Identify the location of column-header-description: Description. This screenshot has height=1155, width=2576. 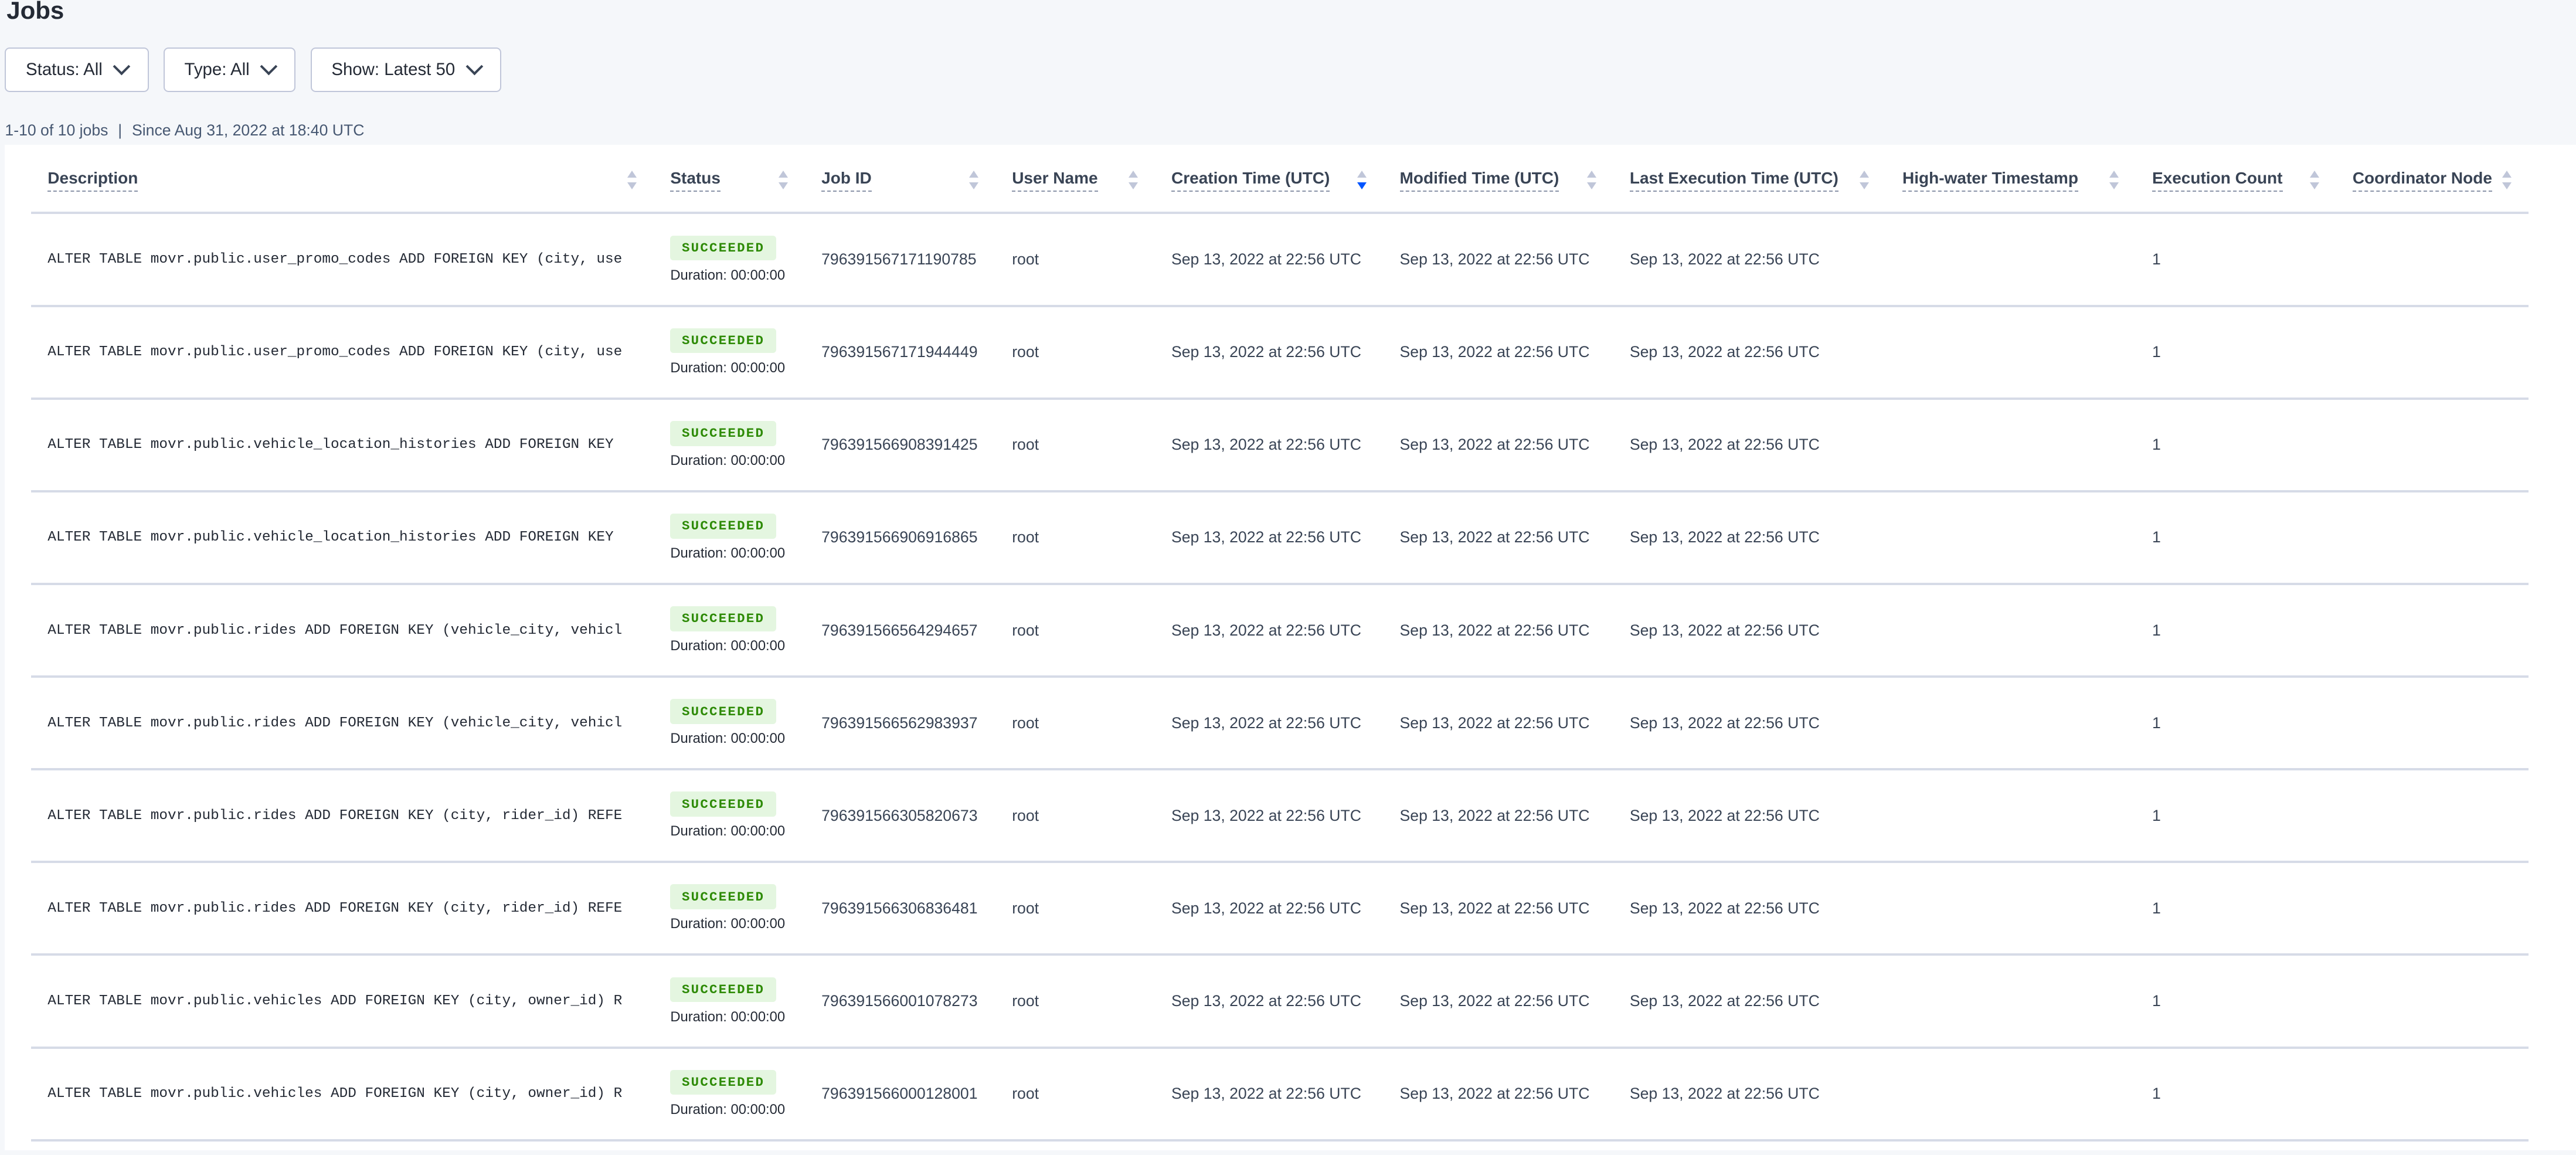
(342, 179).